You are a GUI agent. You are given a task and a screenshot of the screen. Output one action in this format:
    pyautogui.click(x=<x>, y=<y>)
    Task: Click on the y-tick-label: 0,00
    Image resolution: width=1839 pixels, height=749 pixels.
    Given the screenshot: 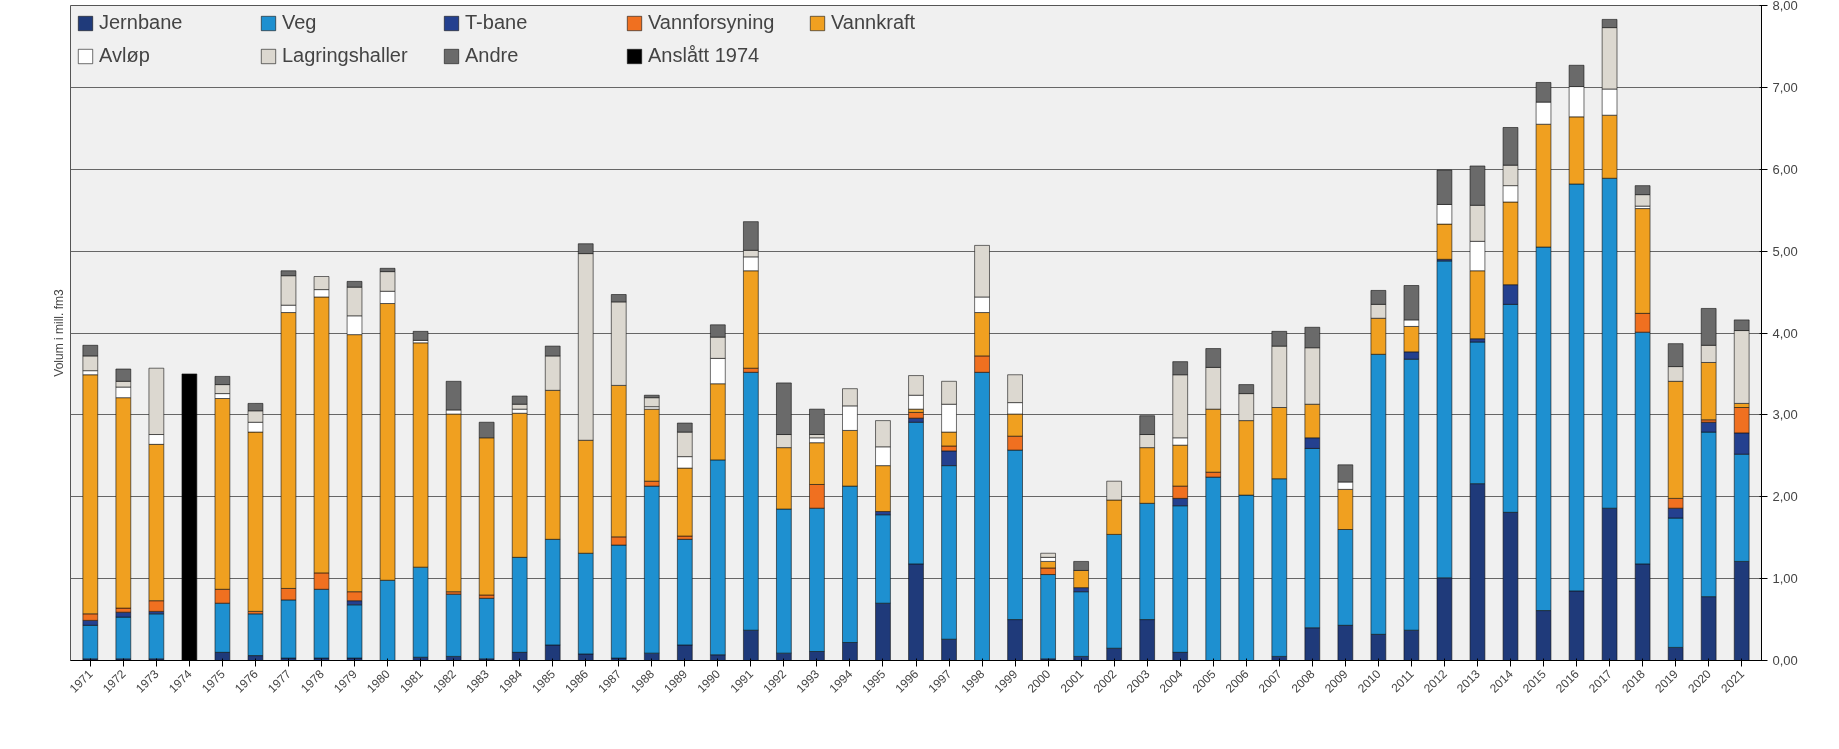 What is the action you would take?
    pyautogui.click(x=1785, y=660)
    